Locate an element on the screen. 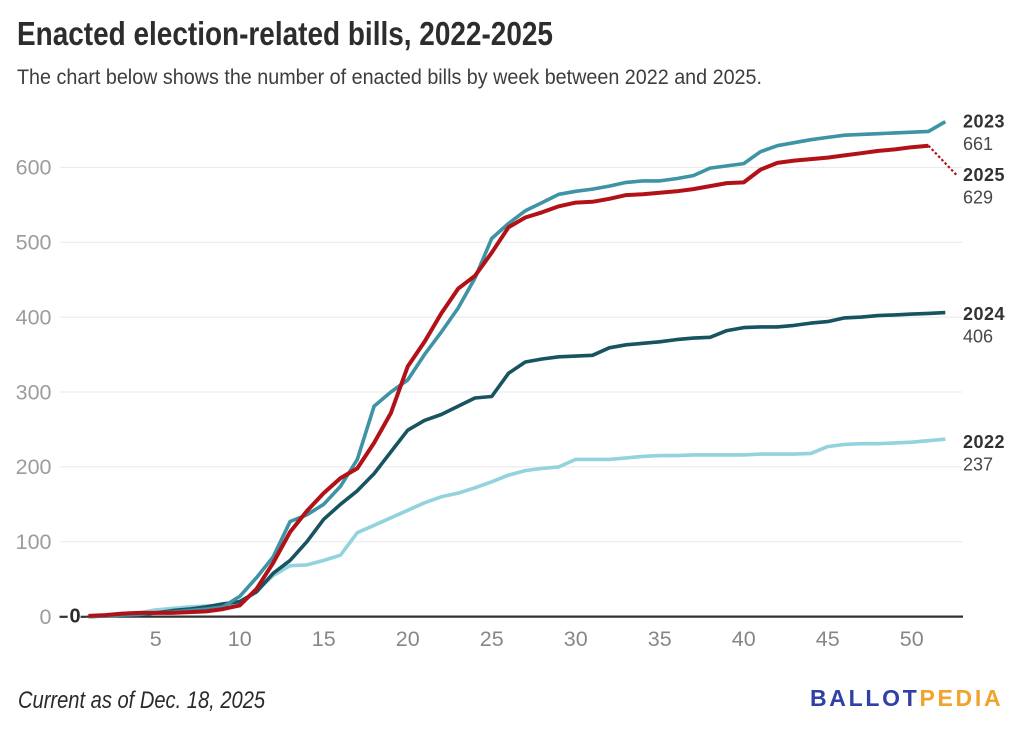 The width and height of the screenshot is (1024, 730). svg-text: 2023 is located at coordinates (984, 122).